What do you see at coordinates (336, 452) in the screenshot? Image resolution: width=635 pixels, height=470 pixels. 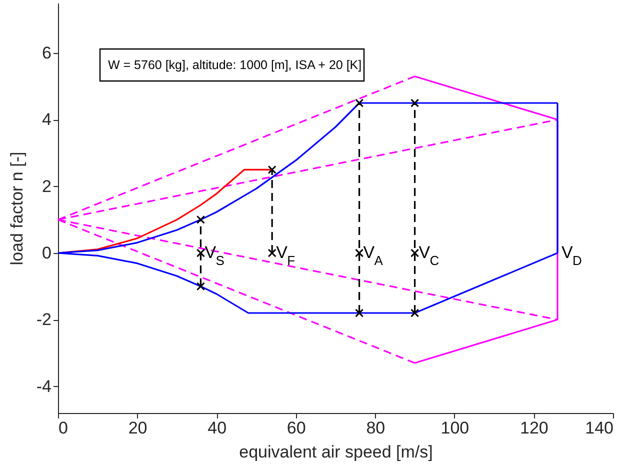 I see `x-axis-title: equivalent air speed [m/s]` at bounding box center [336, 452].